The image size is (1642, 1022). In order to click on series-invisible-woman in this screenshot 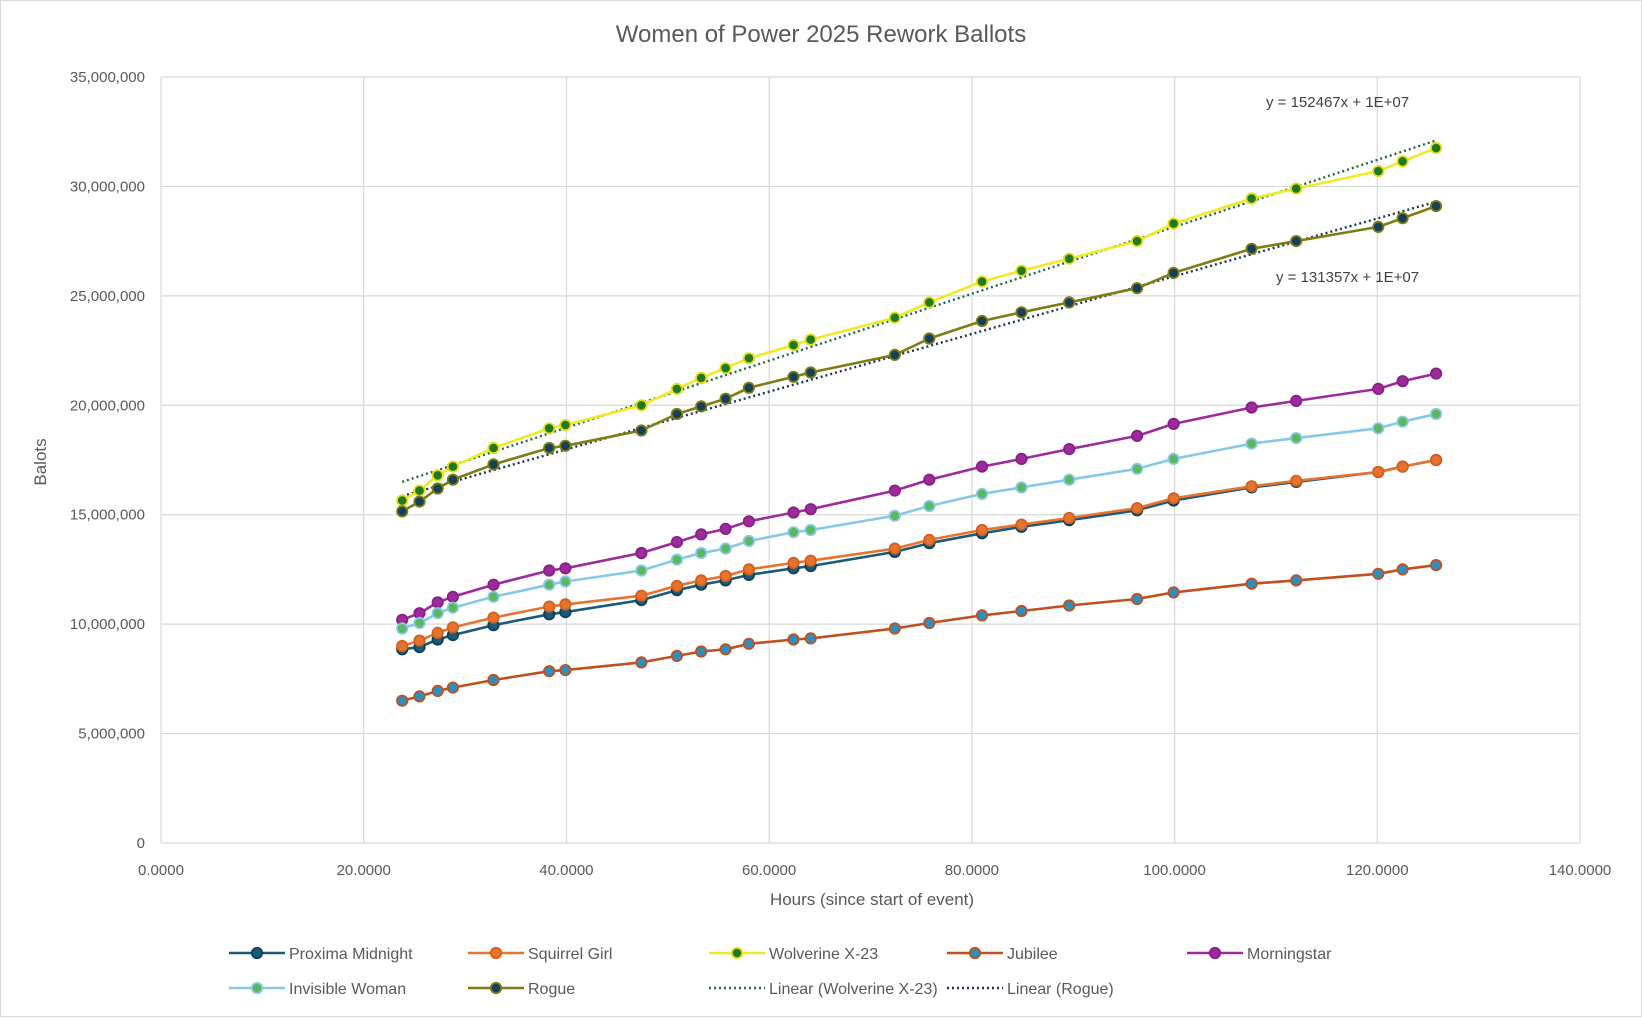, I will do `click(919, 521)`.